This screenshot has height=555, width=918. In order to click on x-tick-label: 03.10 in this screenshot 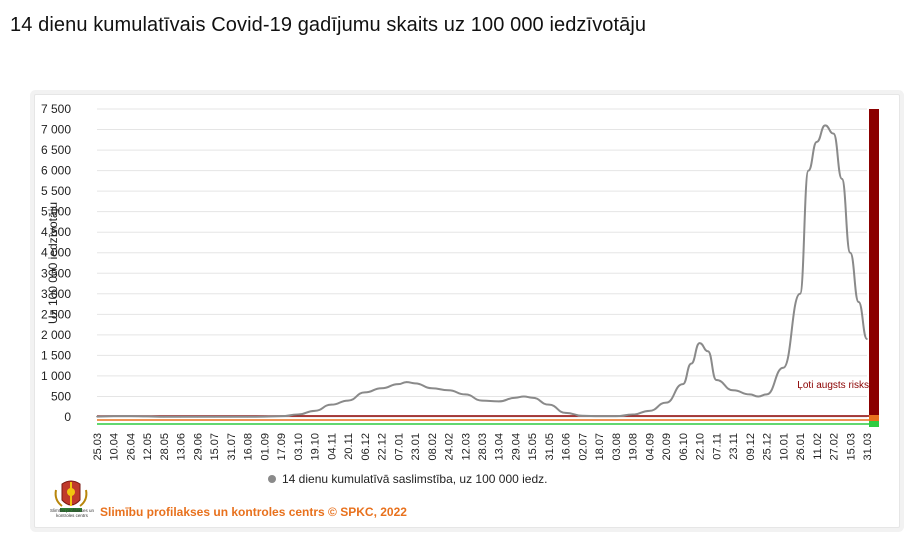, I will do `click(299, 447)`.